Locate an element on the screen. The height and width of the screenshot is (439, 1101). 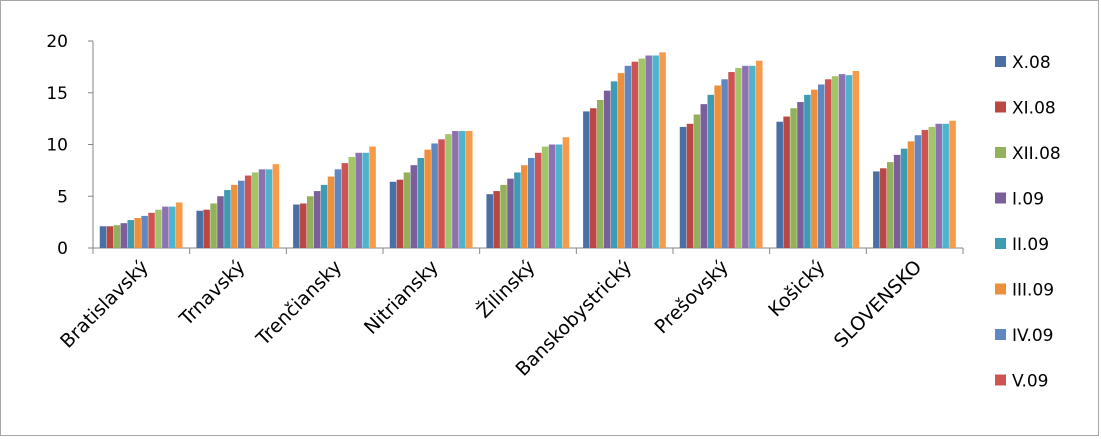
legend-item: XII.08 is located at coordinates (1028, 154).